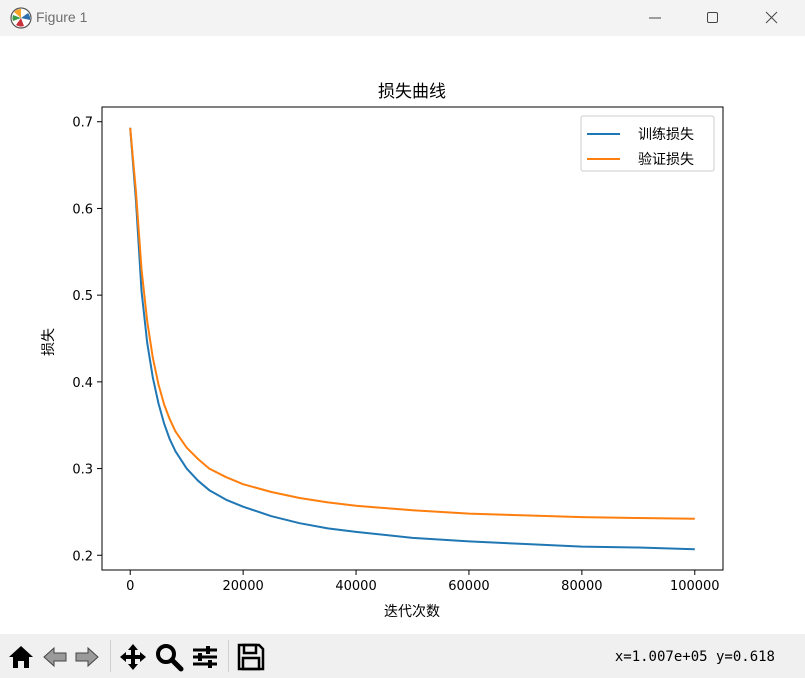 Image resolution: width=805 pixels, height=678 pixels. I want to click on minimize-button, so click(655, 18).